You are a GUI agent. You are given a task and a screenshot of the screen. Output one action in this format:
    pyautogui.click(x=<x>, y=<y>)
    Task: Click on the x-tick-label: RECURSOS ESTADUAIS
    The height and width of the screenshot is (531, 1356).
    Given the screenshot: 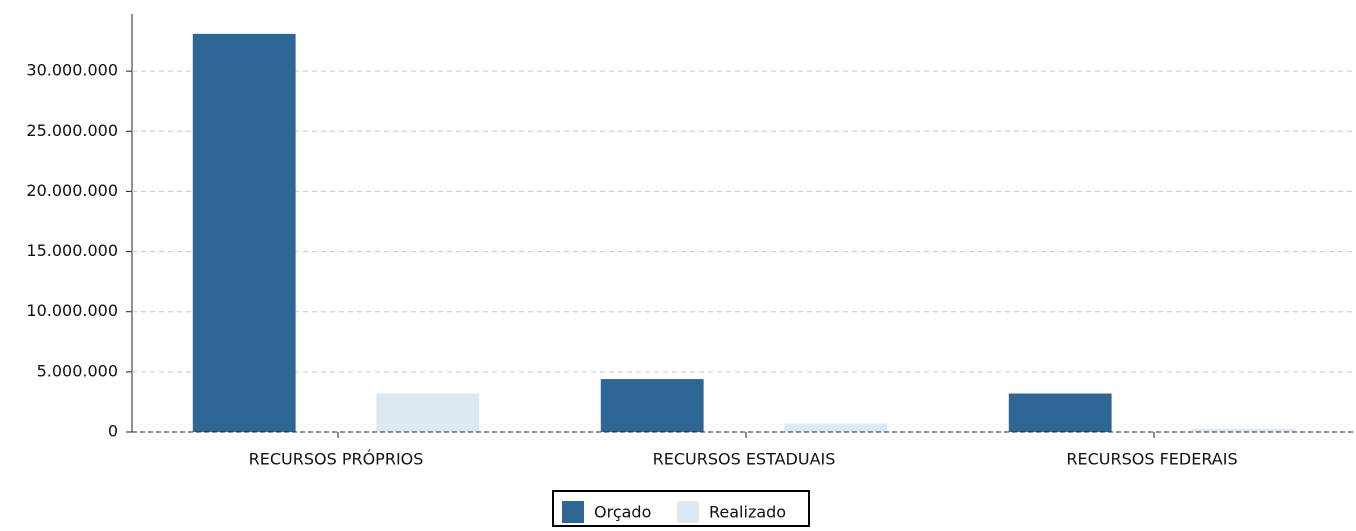 What is the action you would take?
    pyautogui.click(x=744, y=459)
    